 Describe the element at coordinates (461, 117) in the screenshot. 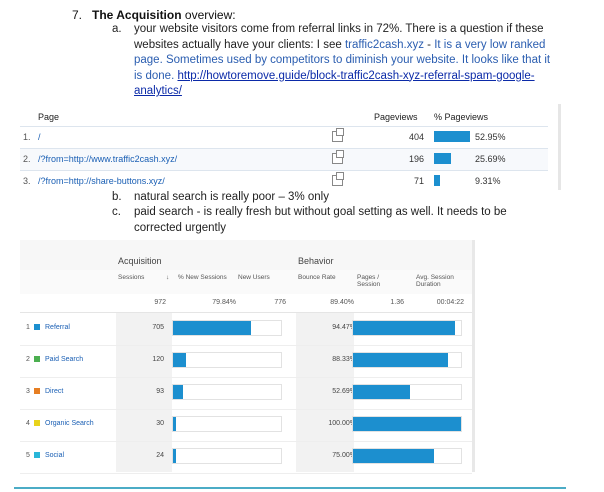

I see `pct-pageviews-column-header: % Pageviews` at that location.